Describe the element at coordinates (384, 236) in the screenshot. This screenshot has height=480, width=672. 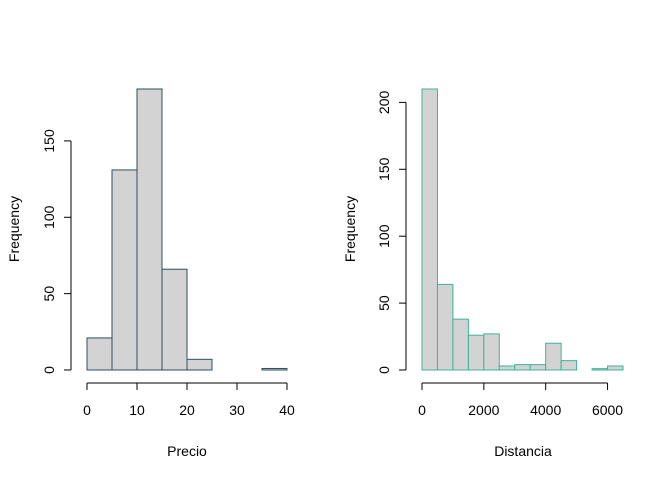
I see `distancia-y-tick-label: 100` at that location.